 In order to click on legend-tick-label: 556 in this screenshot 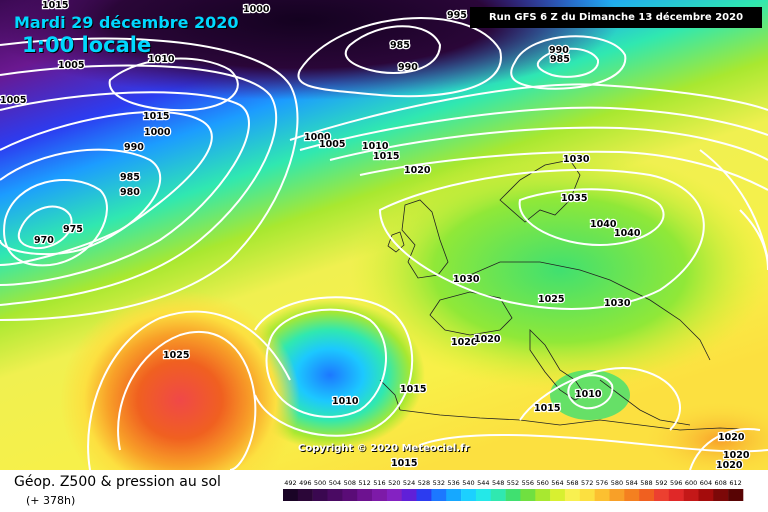, I will do `click(528, 483)`.